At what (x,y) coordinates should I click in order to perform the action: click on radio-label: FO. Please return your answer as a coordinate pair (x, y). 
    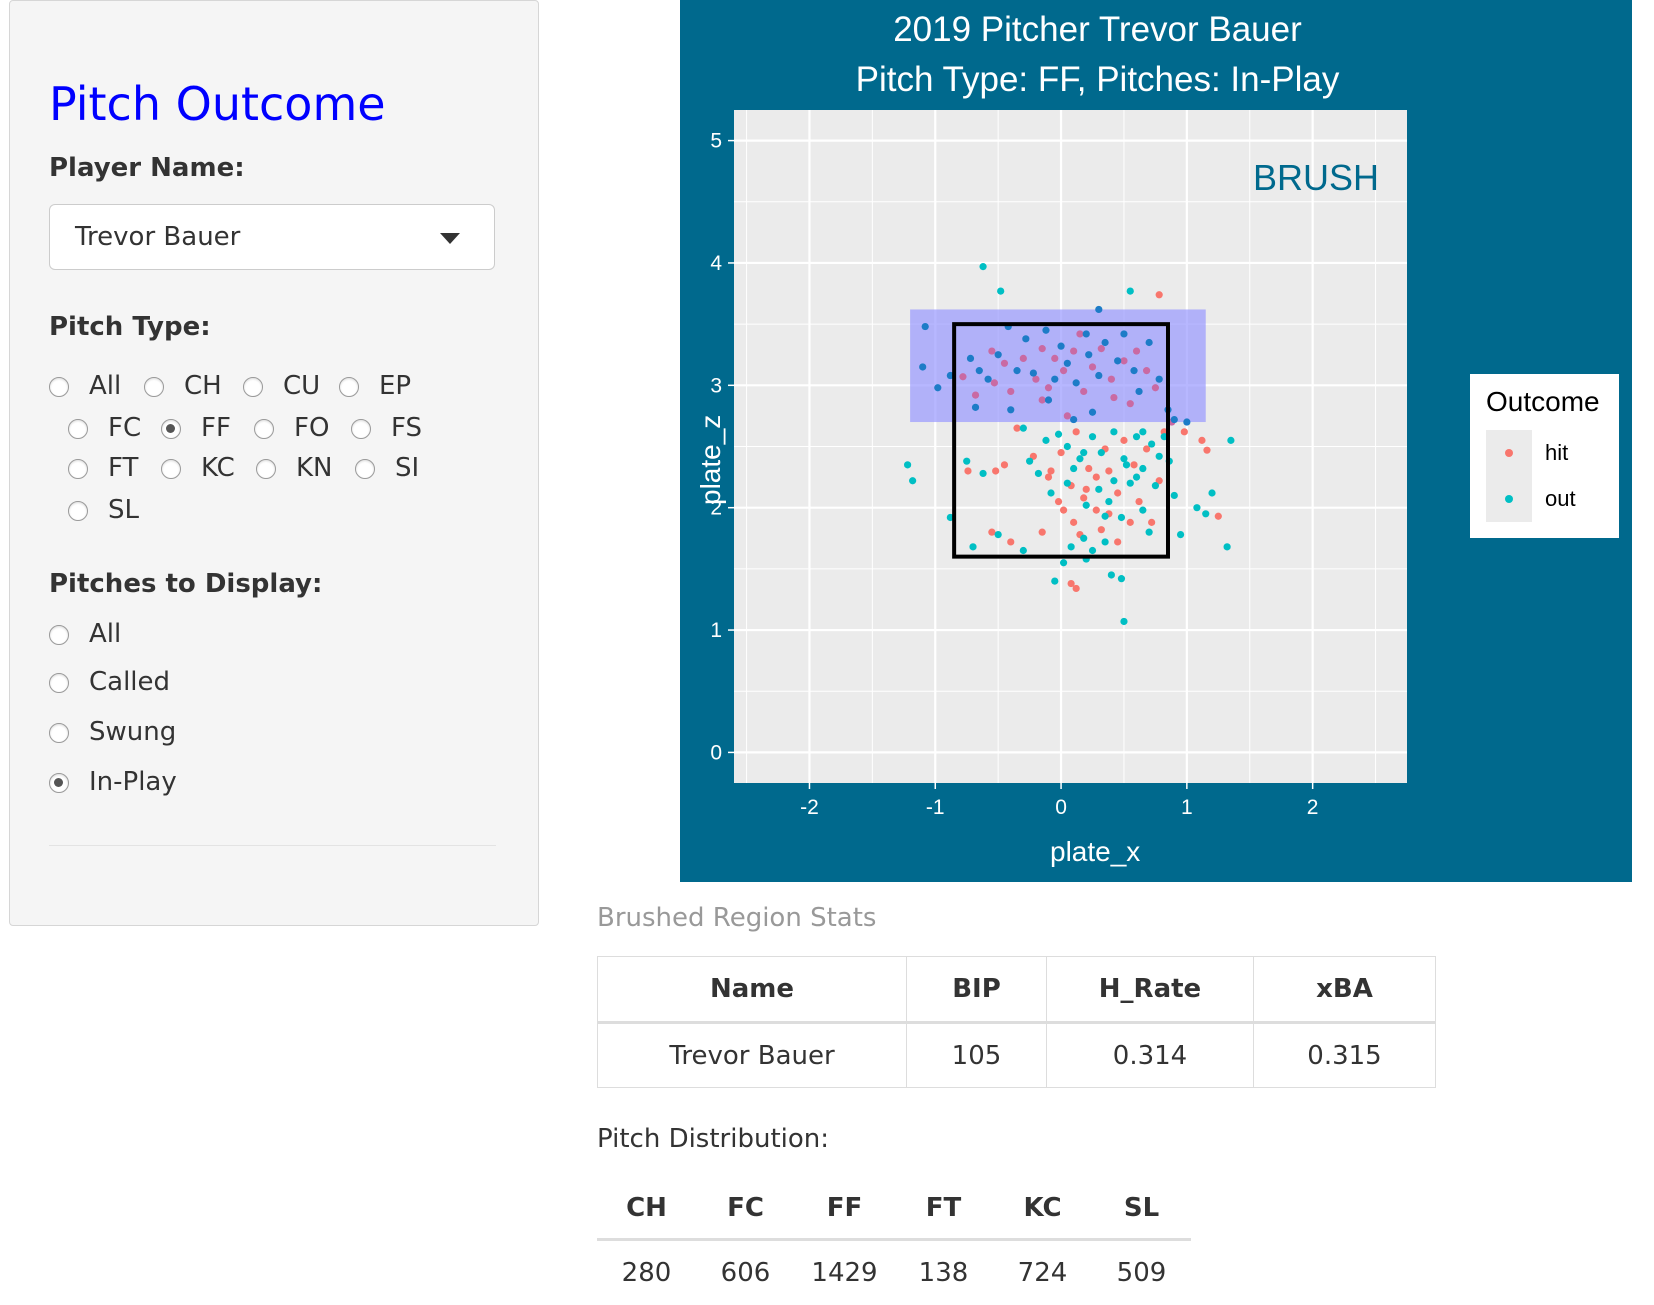
    Looking at the image, I should click on (311, 428).